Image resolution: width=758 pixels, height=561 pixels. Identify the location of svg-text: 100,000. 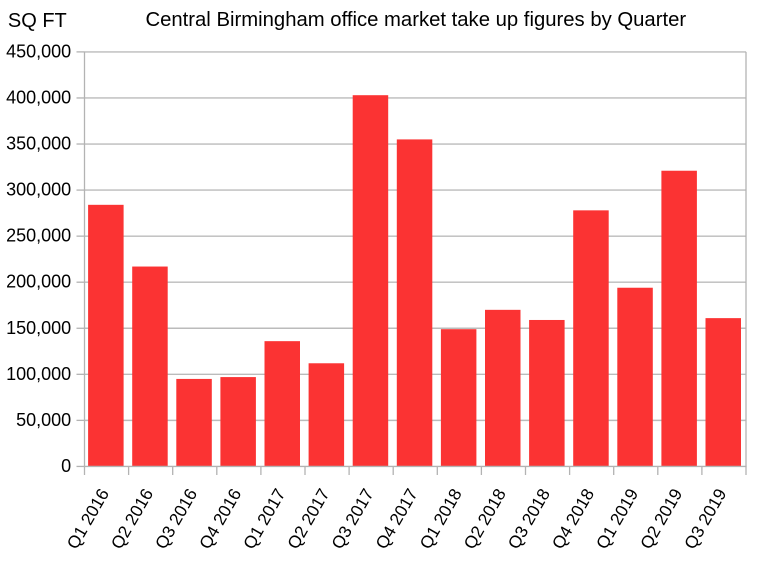
(38, 374).